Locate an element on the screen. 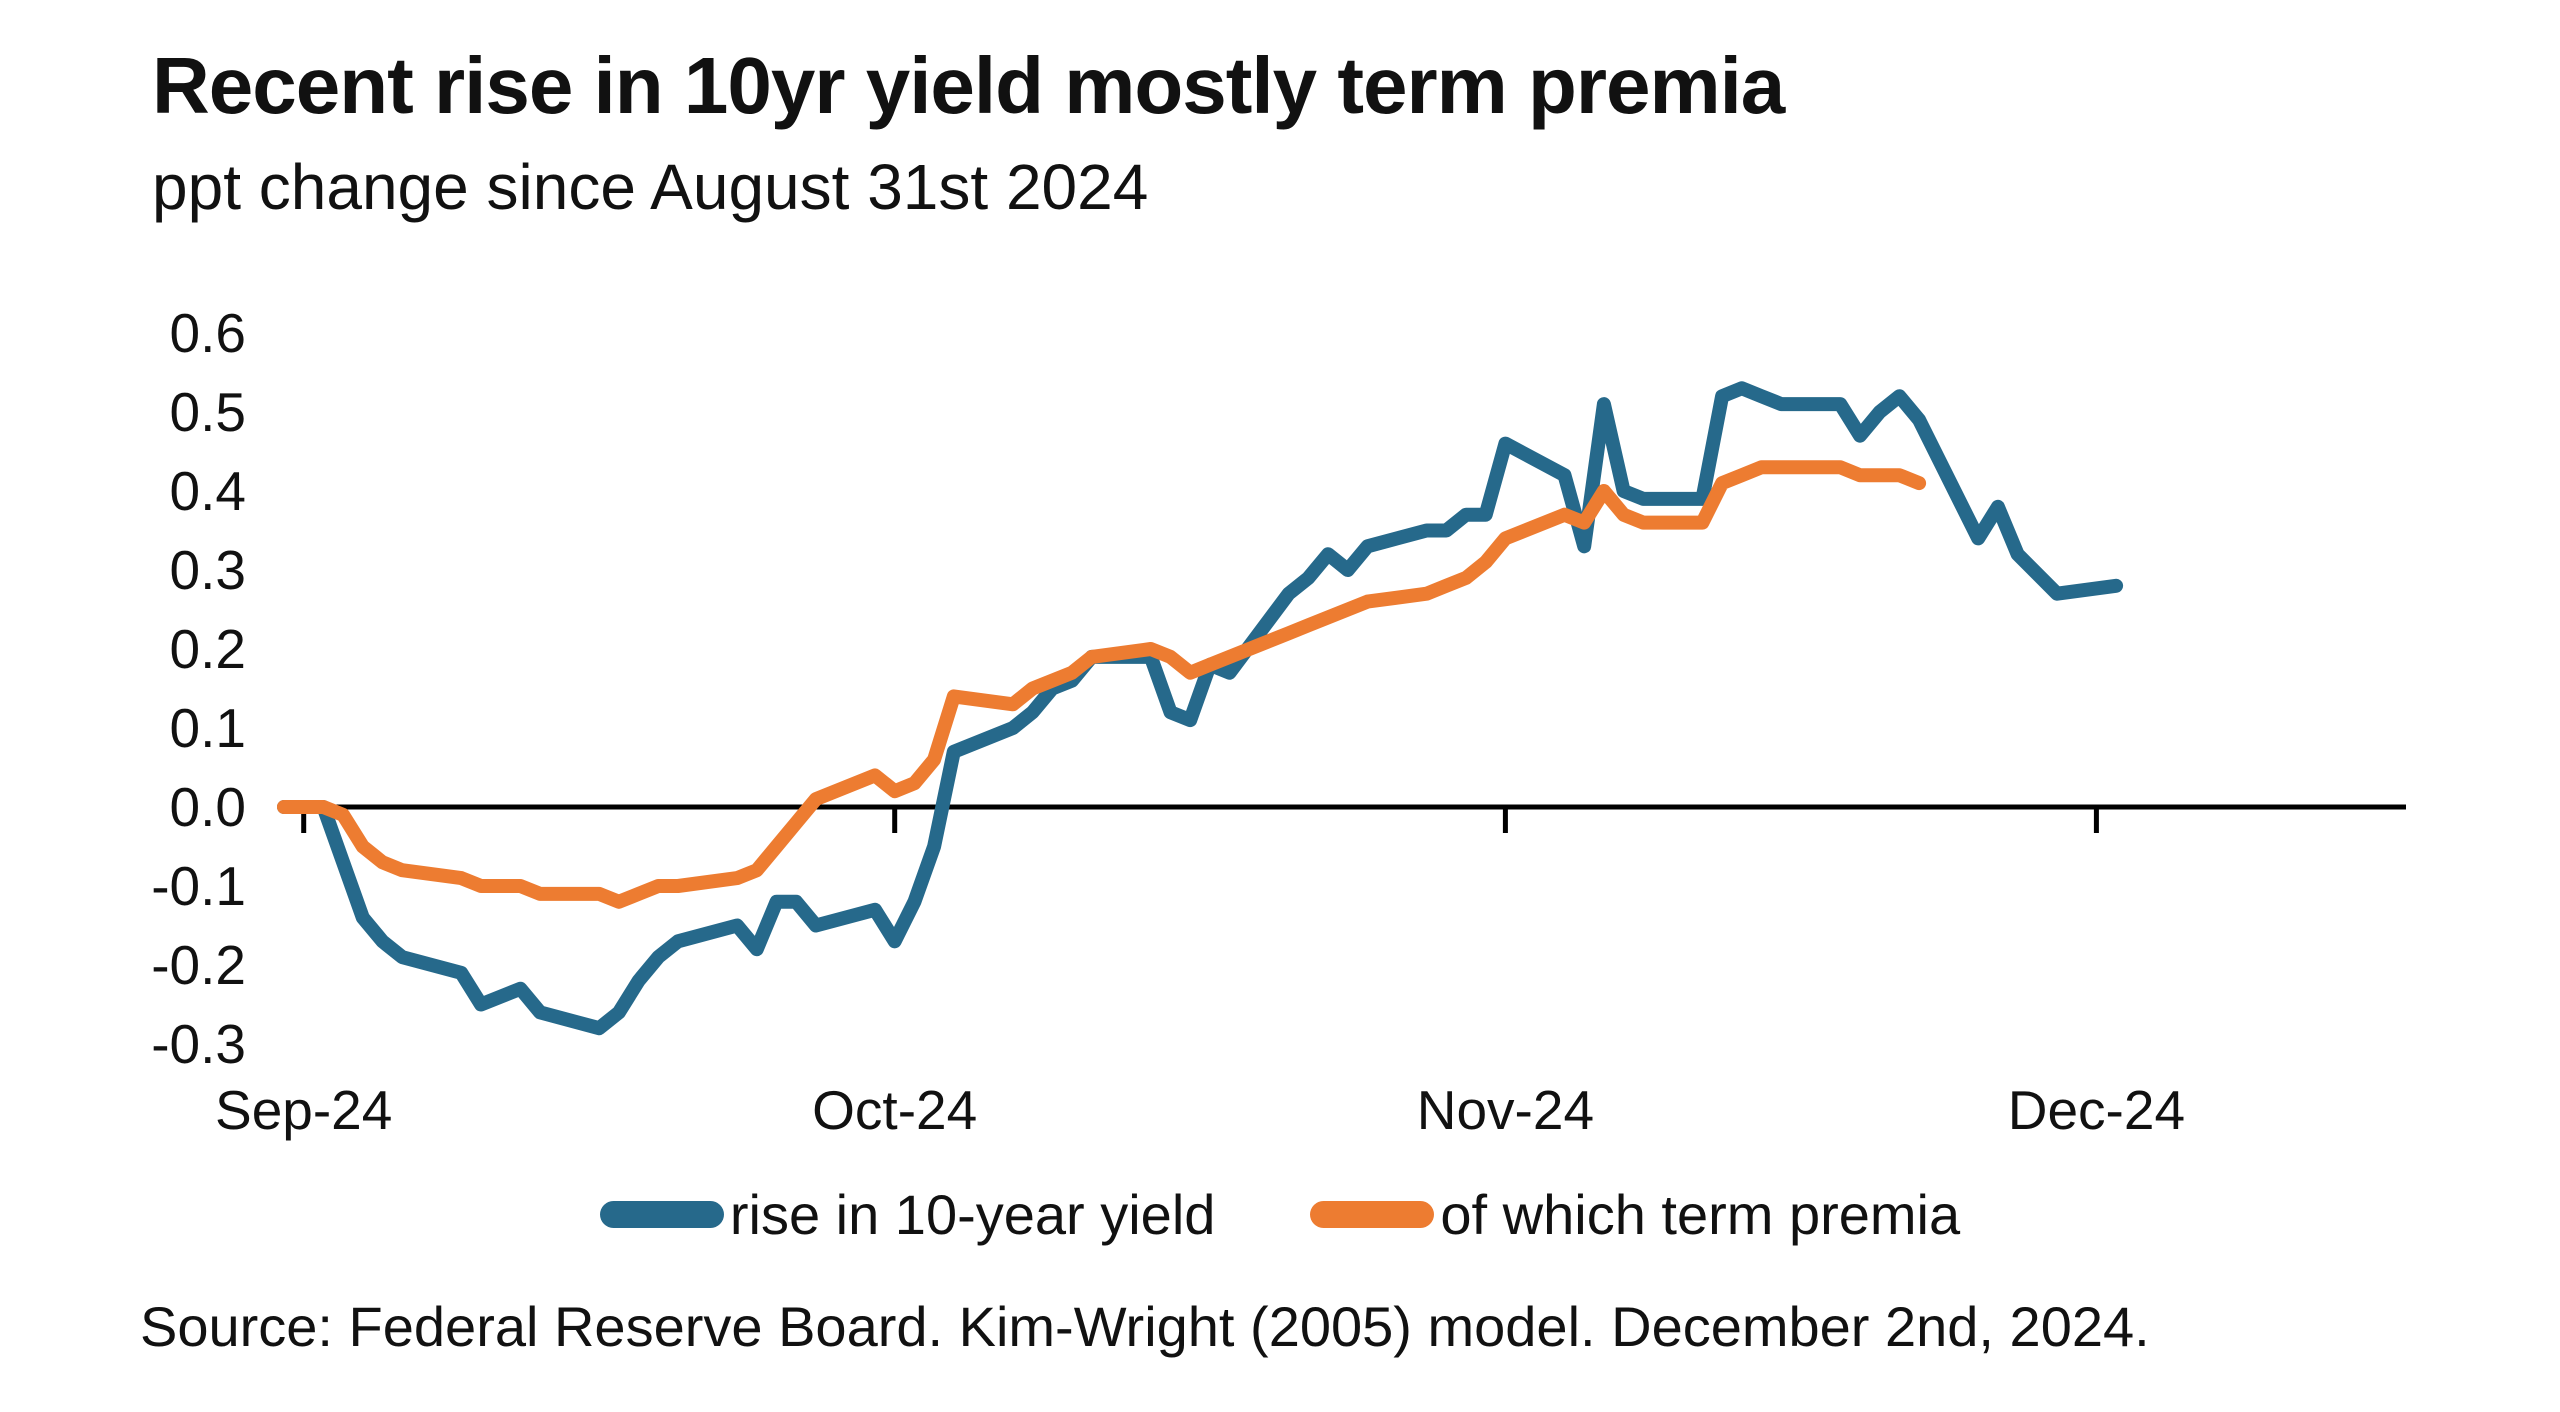  term-premia-line-swatch-icon is located at coordinates (1372, 1214).